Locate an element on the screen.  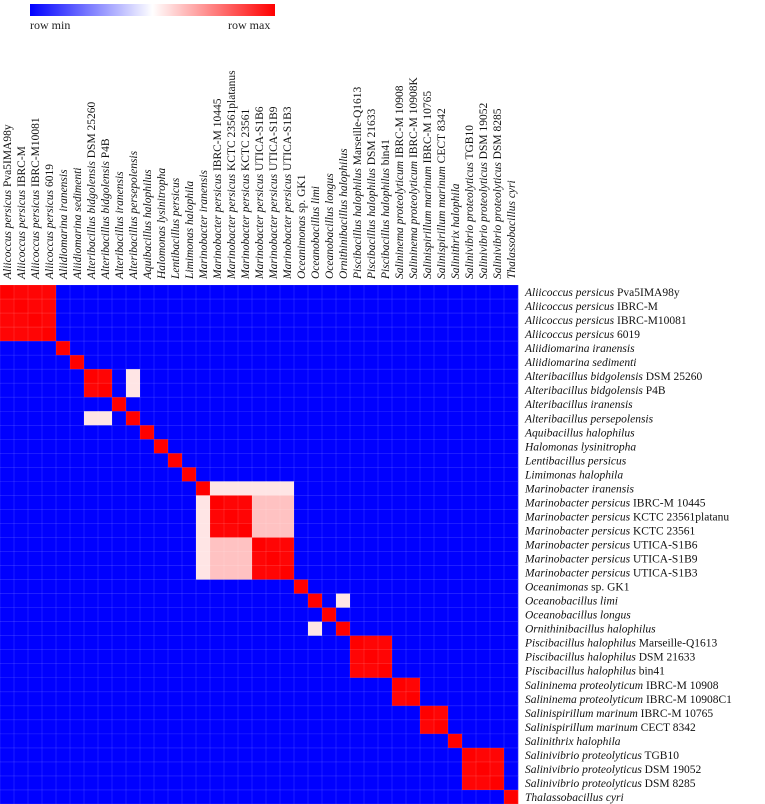
label-species: Lentibacillus persicus is located at coordinates (575, 461).